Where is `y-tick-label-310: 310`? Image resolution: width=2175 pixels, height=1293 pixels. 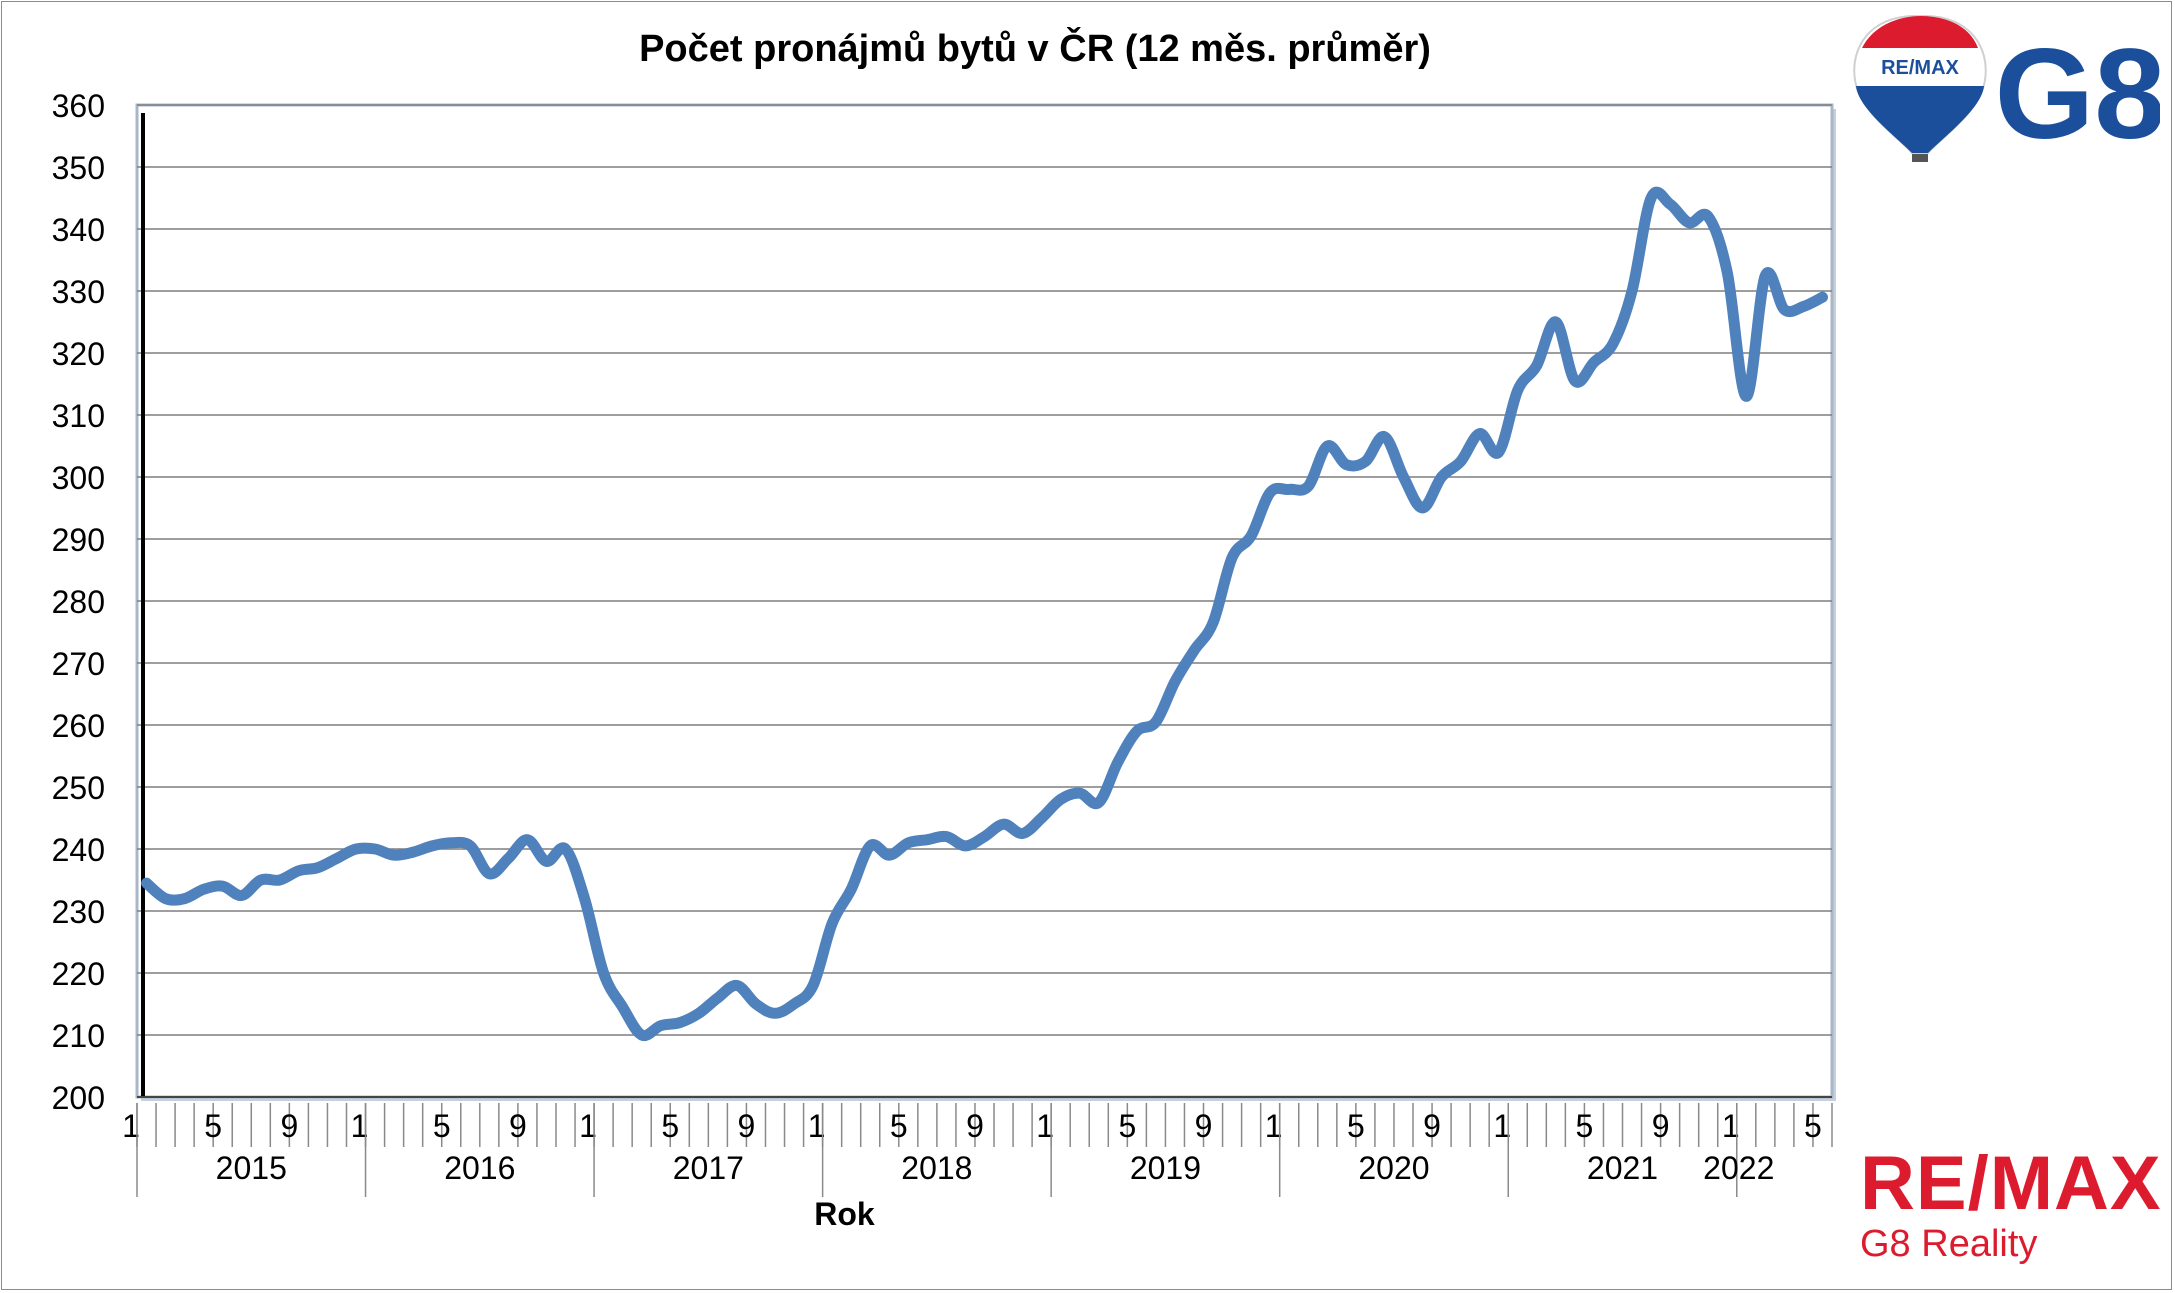 y-tick-label-310: 310 is located at coordinates (78, 416).